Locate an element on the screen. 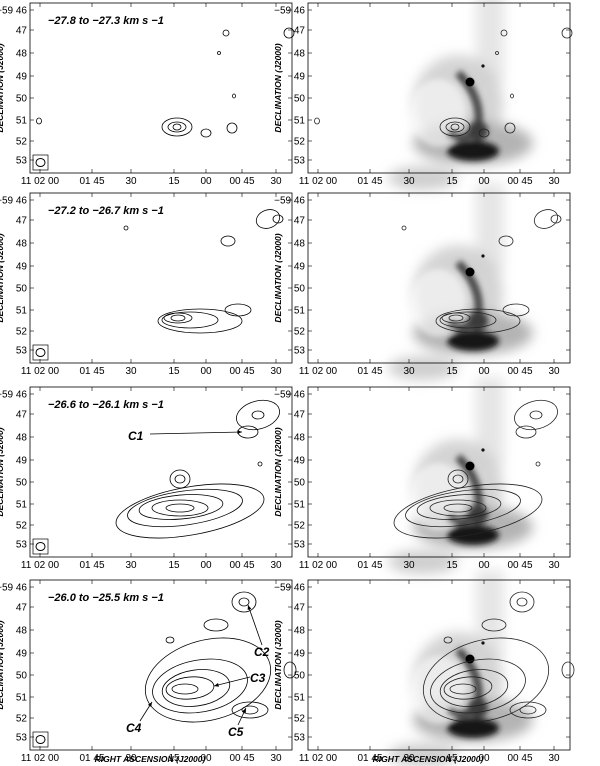 This screenshot has height=766, width=600. clump-label-c5: C5 is located at coordinates (236, 732).